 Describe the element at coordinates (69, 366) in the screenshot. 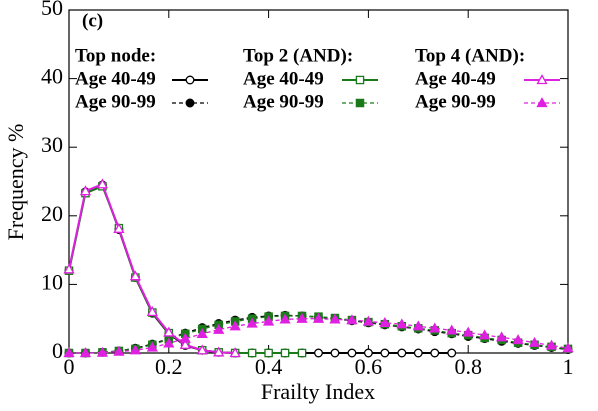

I see `x-tick-label: 0` at that location.